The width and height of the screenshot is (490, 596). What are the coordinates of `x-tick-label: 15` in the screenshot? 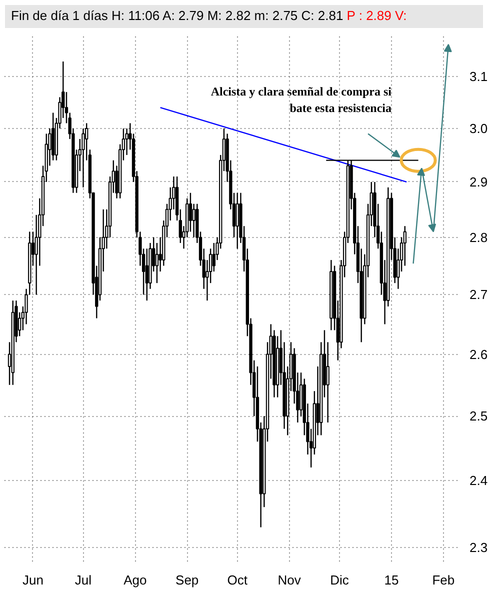 It's located at (391, 580).